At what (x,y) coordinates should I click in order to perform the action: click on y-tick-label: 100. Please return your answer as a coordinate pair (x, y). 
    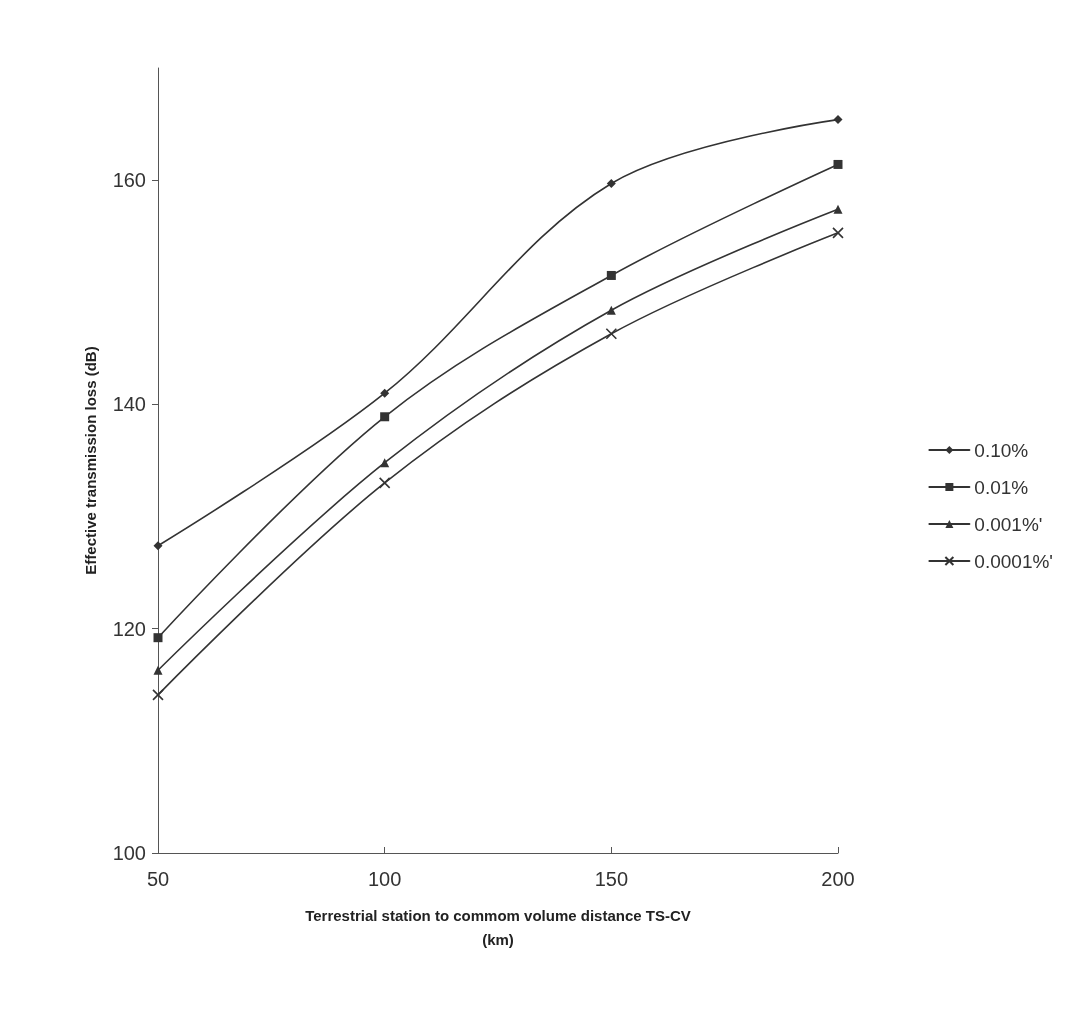
    Looking at the image, I should click on (129, 853).